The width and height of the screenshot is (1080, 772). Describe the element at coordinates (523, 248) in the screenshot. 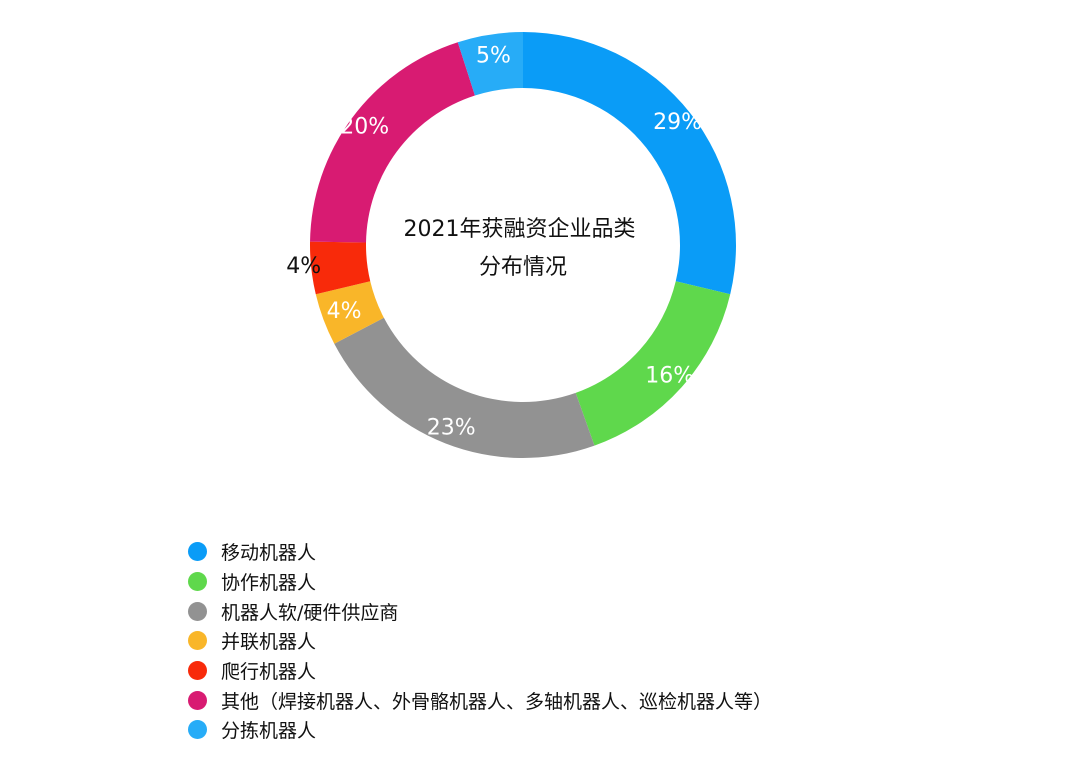

I see `chart-title: 2021年获融资企业品类 分布情况` at that location.